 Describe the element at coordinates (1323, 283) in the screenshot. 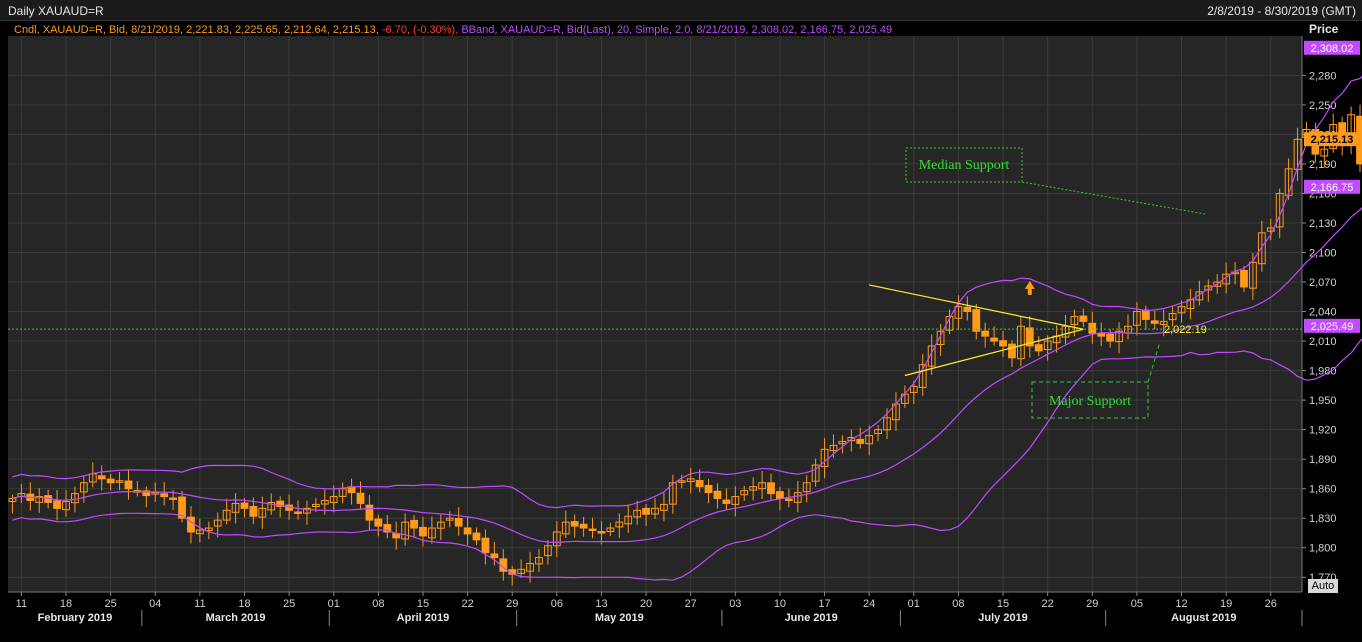

I see `y-tick-label: 2,070` at that location.